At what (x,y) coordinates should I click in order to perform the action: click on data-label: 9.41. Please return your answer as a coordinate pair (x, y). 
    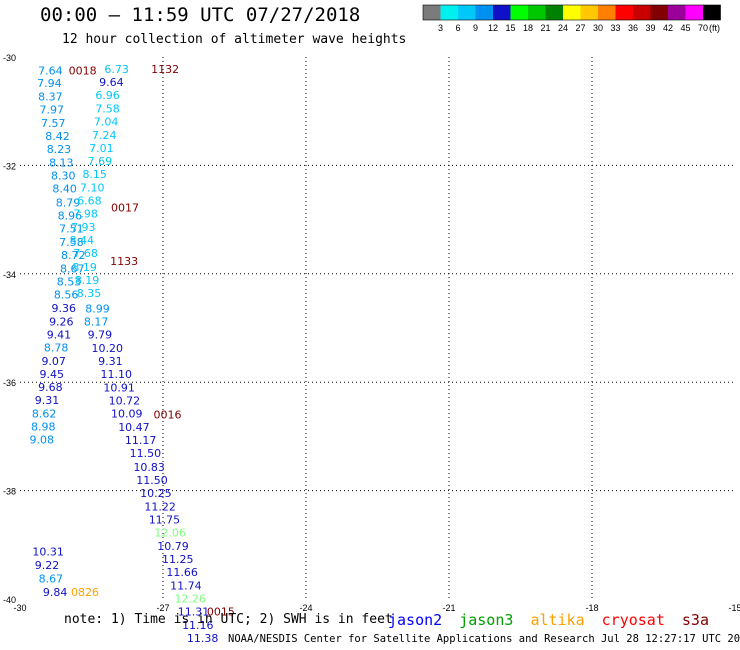
    Looking at the image, I should click on (59, 335).